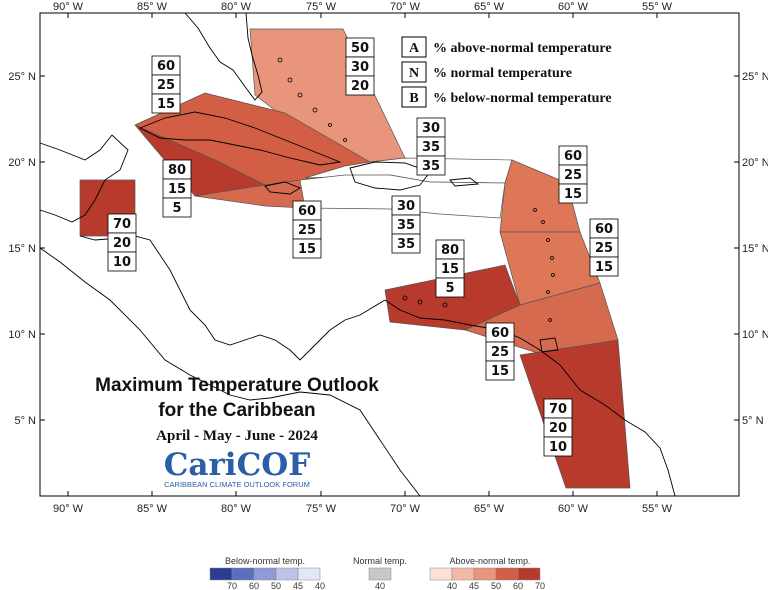  Describe the element at coordinates (232, 585) in the screenshot. I see `scale-label-below: 70` at that location.